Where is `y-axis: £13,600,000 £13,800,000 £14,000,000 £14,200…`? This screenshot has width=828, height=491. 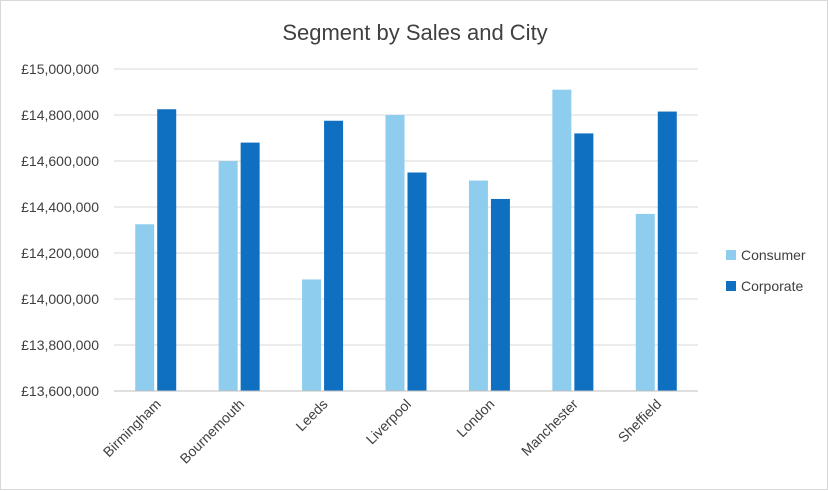
y-axis: £13,600,000 £13,800,000 £14,000,000 £14,200… is located at coordinates (60, 230).